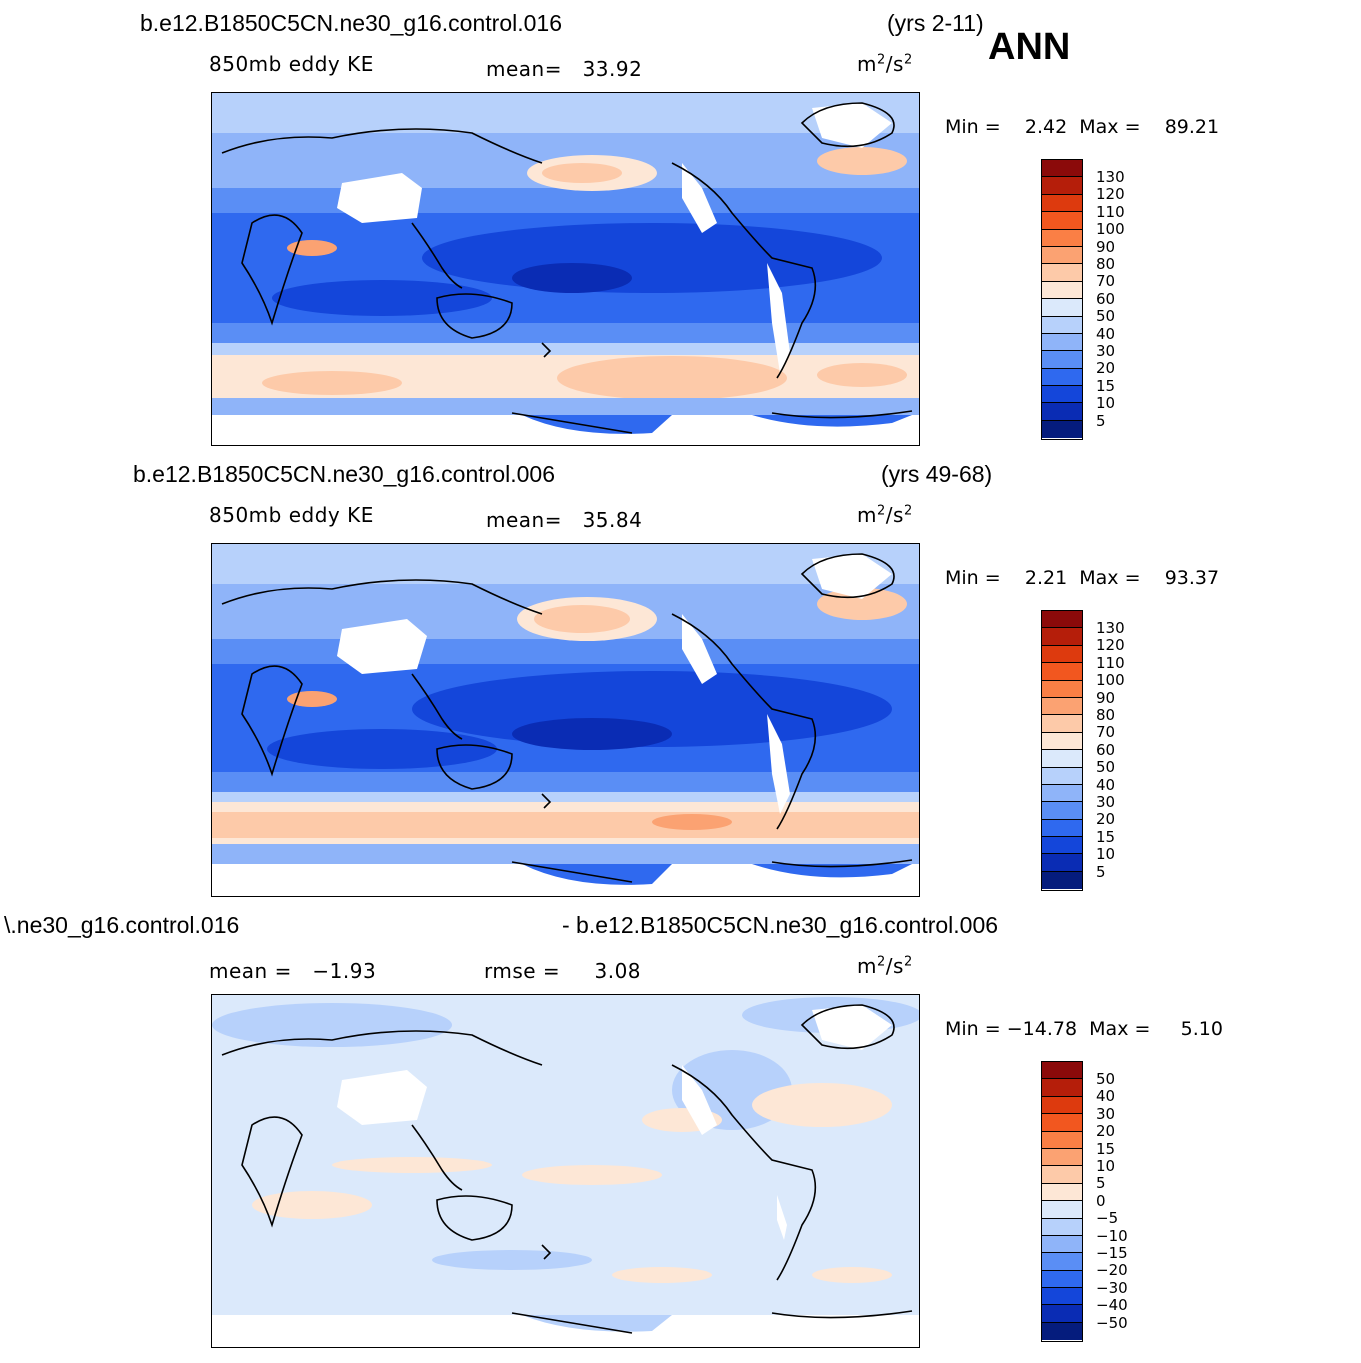  I want to click on cbar-label: −50, so click(1112, 1322).